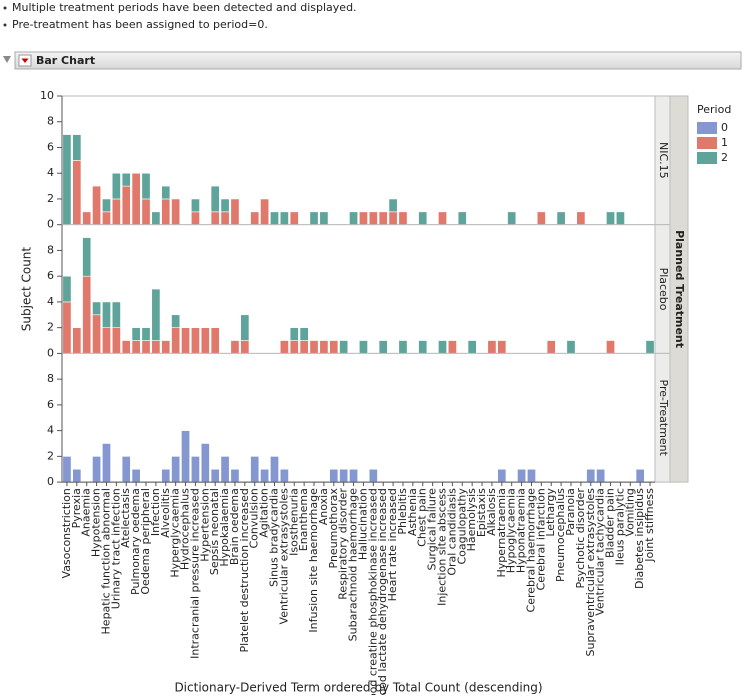  I want to click on x-tick-label: Hydrocephalus, so click(185, 529).